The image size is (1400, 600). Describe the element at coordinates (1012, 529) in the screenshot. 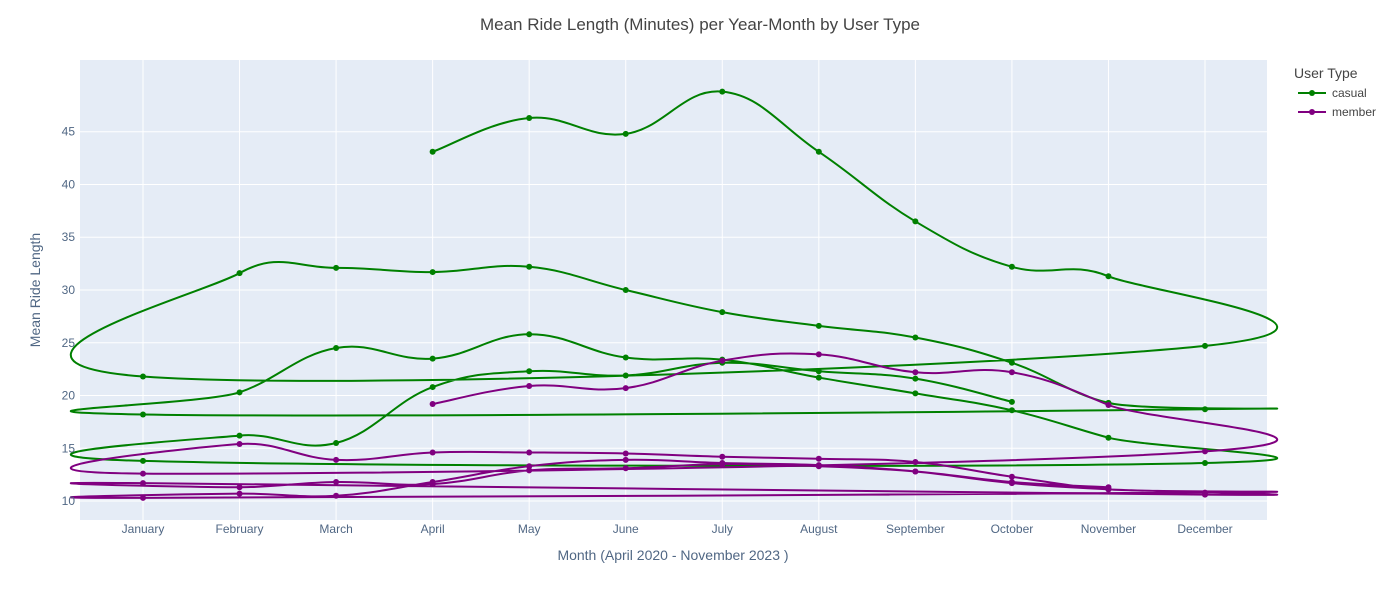

I see `x-tick-label: October` at that location.